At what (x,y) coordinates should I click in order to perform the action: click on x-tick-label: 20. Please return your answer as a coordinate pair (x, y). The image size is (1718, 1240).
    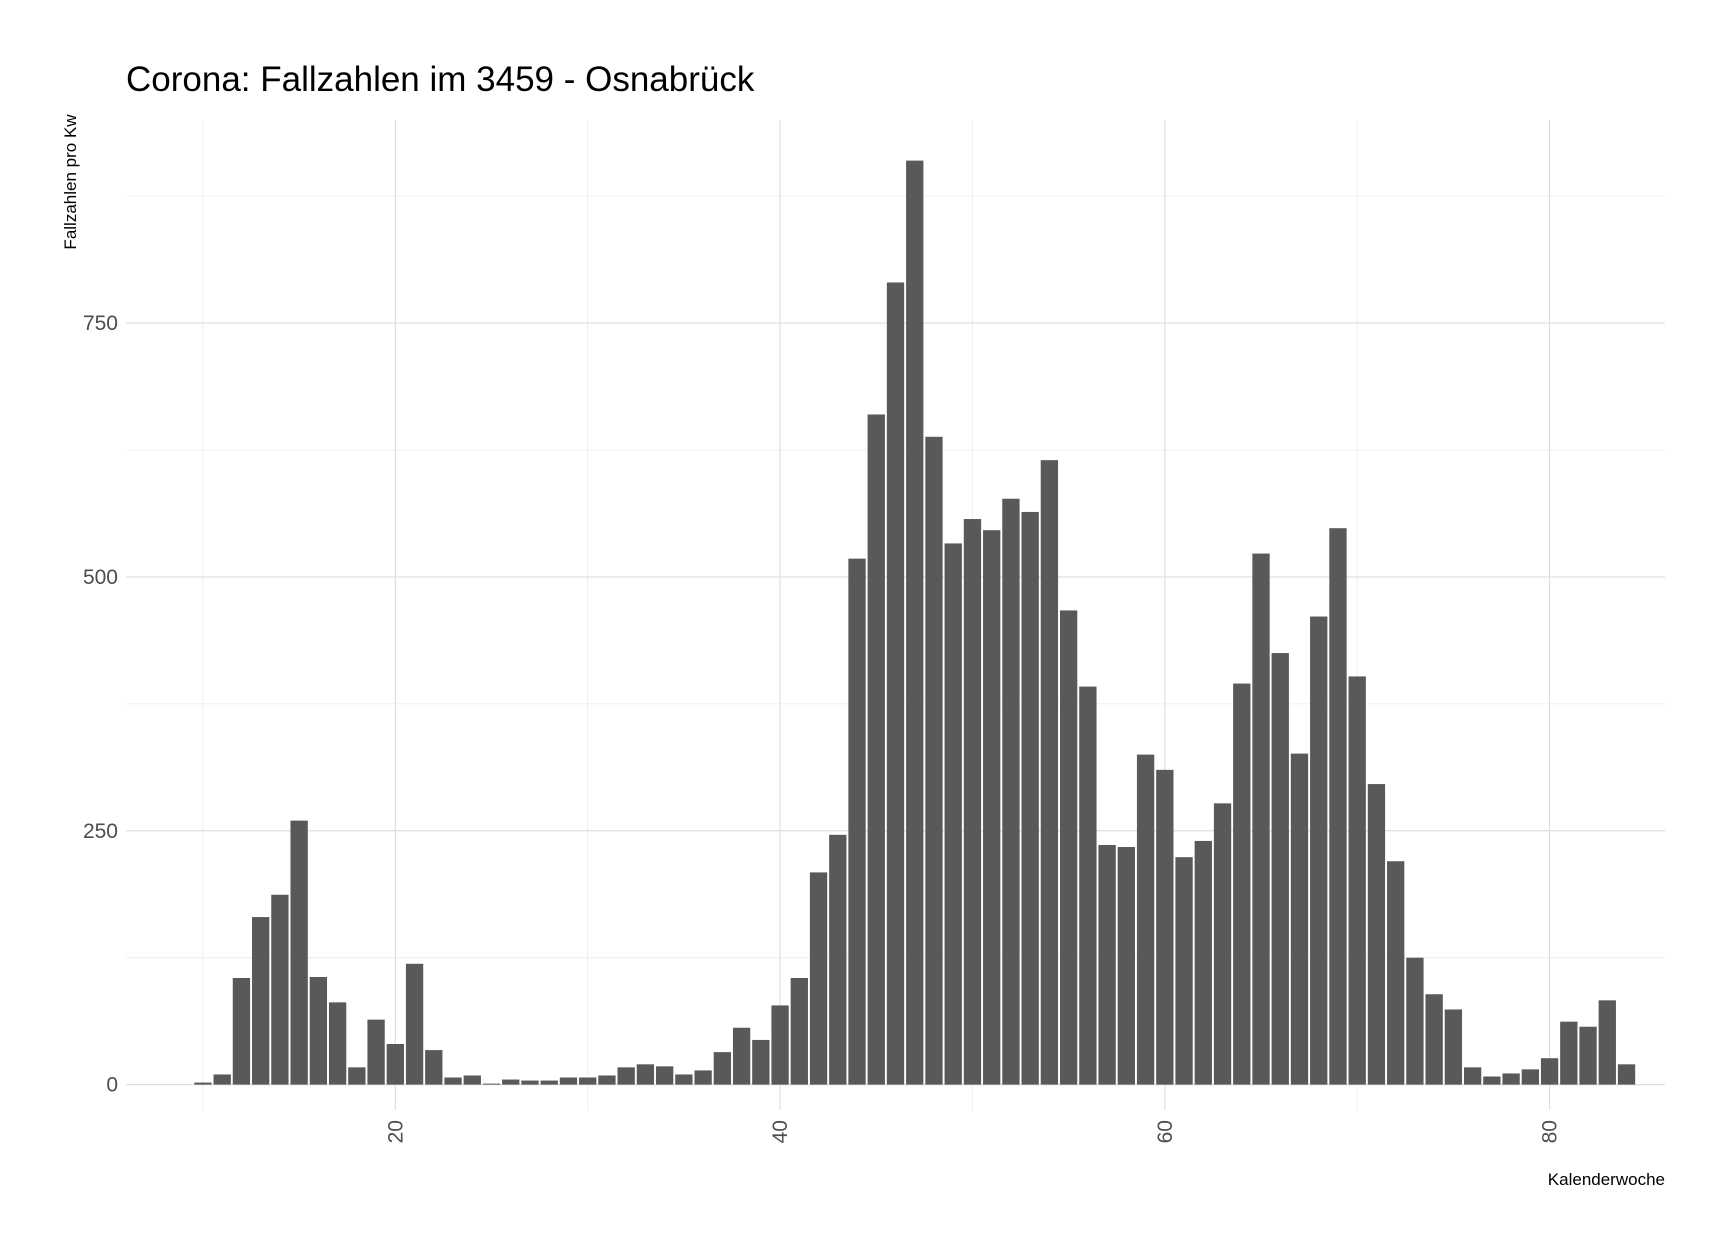
    Looking at the image, I should click on (395, 1131).